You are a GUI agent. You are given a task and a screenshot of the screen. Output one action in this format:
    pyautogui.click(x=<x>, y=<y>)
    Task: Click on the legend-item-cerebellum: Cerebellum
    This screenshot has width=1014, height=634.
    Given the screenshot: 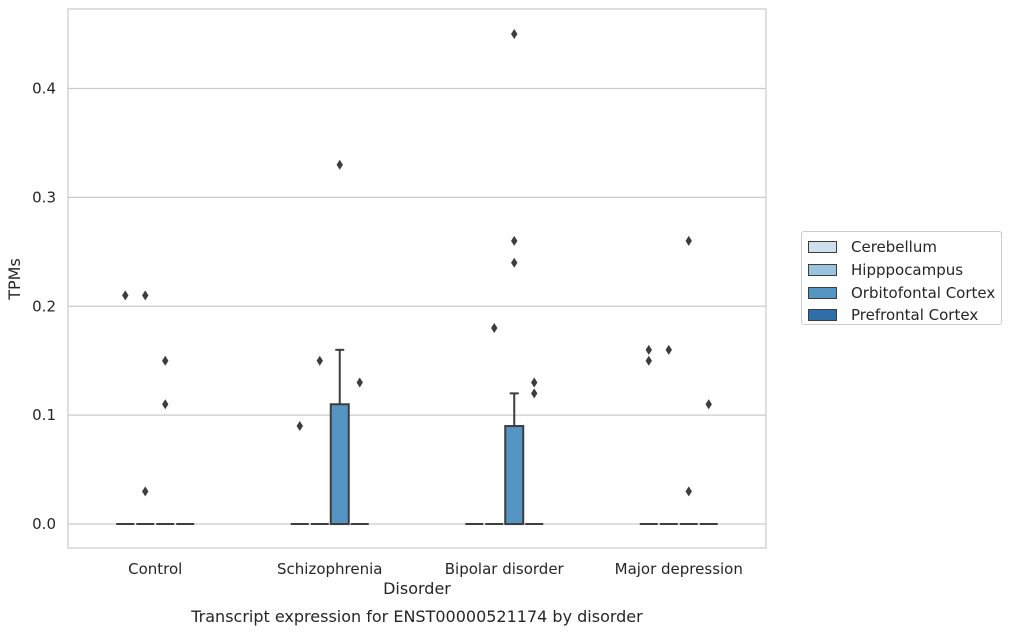 What is the action you would take?
    pyautogui.click(x=901, y=247)
    